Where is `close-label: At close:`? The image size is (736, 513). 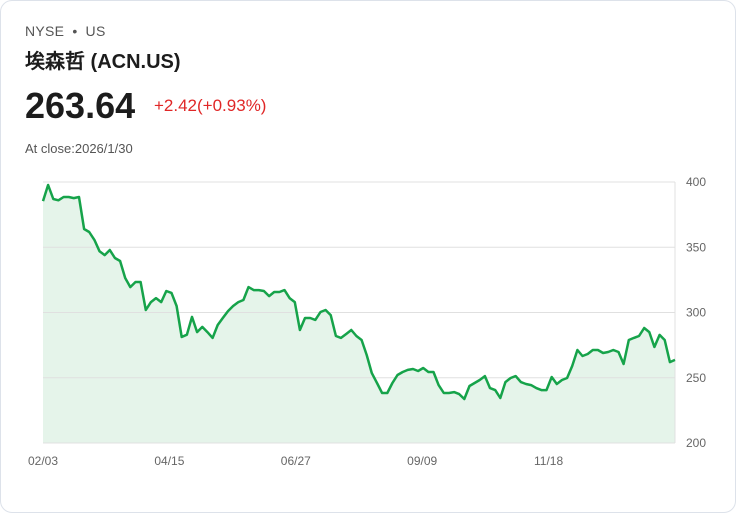 close-label: At close: is located at coordinates (50, 148).